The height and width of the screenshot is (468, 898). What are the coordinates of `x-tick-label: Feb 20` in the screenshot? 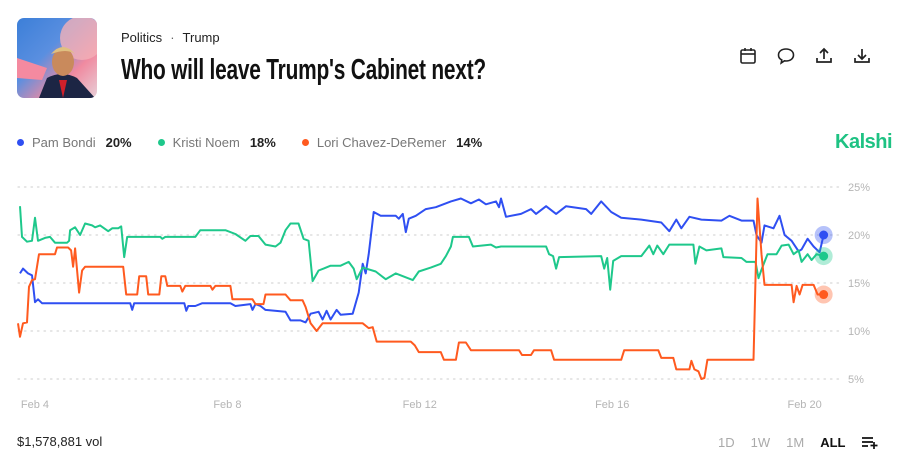 It's located at (804, 405).